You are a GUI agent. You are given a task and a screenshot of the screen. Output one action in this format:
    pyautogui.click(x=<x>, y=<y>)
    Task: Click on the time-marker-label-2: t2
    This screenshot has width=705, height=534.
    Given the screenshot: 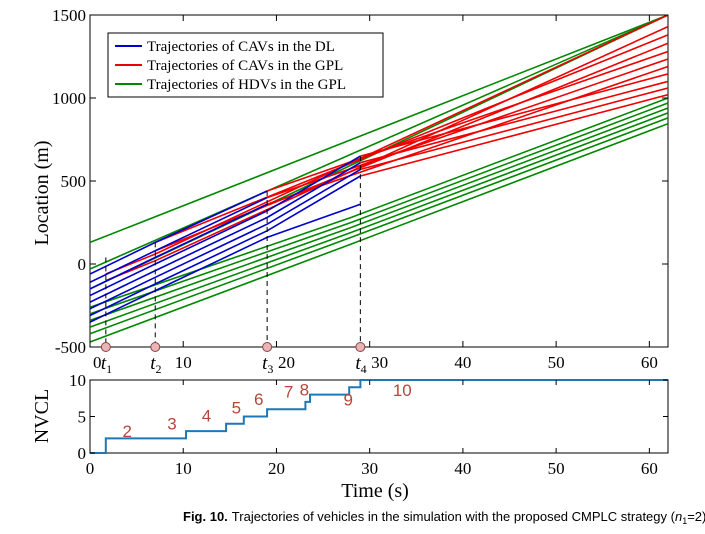 What is the action you would take?
    pyautogui.click(x=155, y=364)
    